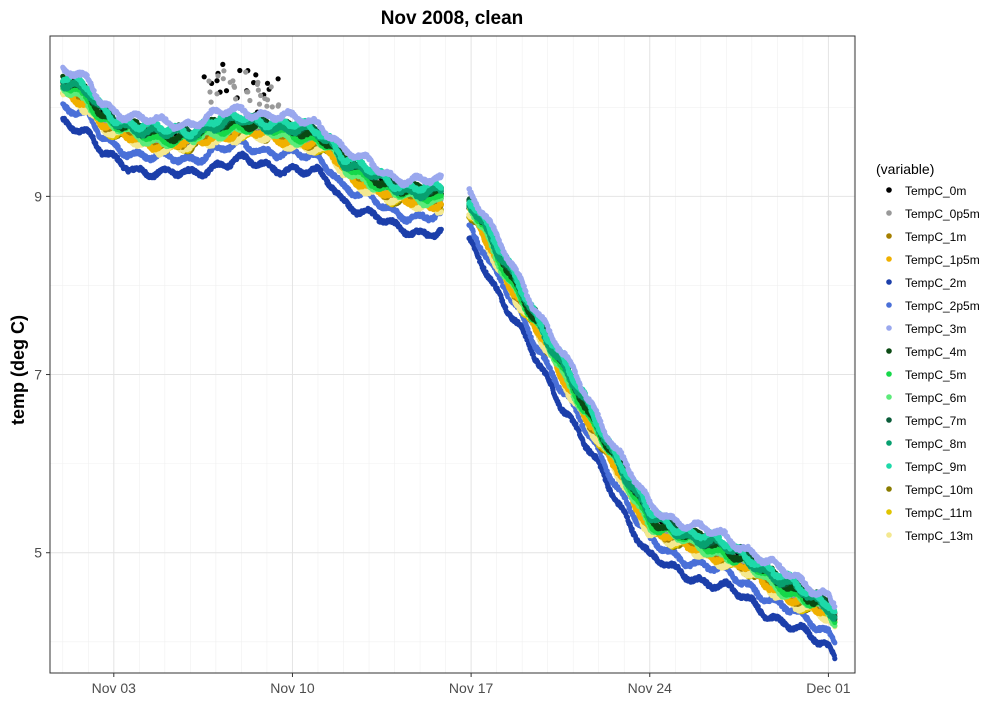  Describe the element at coordinates (452, 18) in the screenshot. I see `chart-title: Nov 2008, clean` at that location.